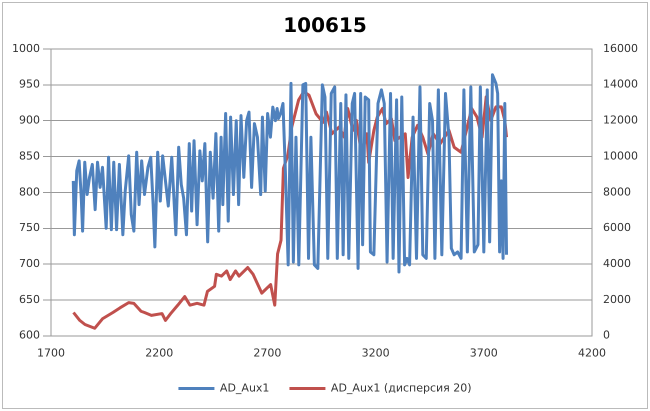 This screenshot has width=650, height=411. What do you see at coordinates (401, 387) in the screenshot?
I see `legend-label: AD_Aux1 (дисперсия 20)` at bounding box center [401, 387].